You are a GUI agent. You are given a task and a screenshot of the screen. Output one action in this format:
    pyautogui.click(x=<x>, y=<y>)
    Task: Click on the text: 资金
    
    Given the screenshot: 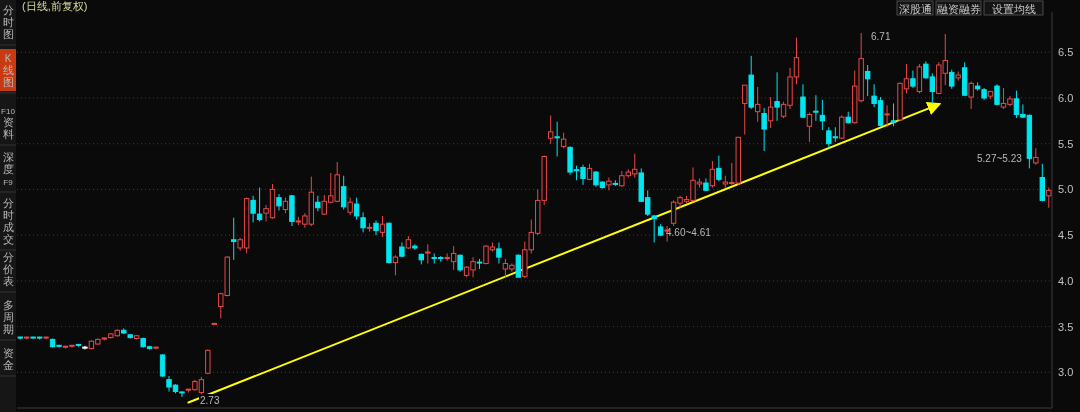 What is the action you would take?
    pyautogui.click(x=8, y=359)
    